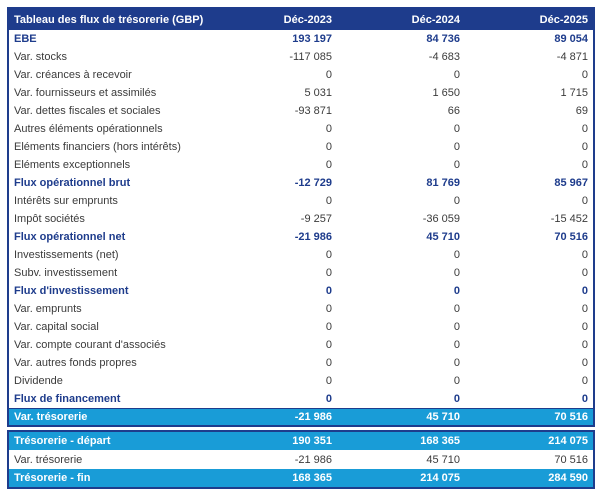  Describe the element at coordinates (97, 147) in the screenshot. I see `row-label: Eléments financiers (hors intérêts)` at that location.